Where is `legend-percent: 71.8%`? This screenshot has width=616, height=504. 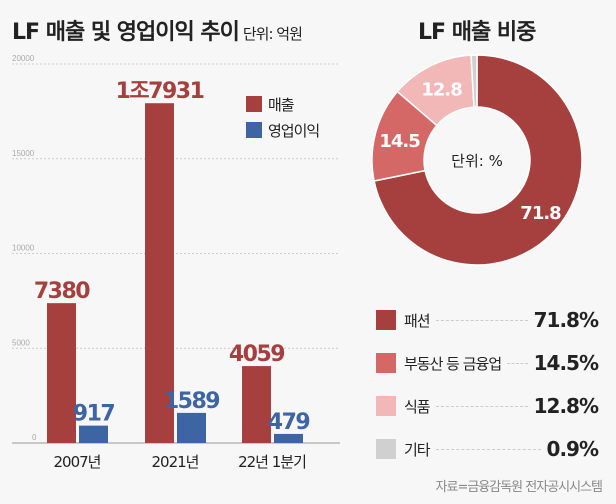
legend-percent: 71.8% is located at coordinates (566, 320).